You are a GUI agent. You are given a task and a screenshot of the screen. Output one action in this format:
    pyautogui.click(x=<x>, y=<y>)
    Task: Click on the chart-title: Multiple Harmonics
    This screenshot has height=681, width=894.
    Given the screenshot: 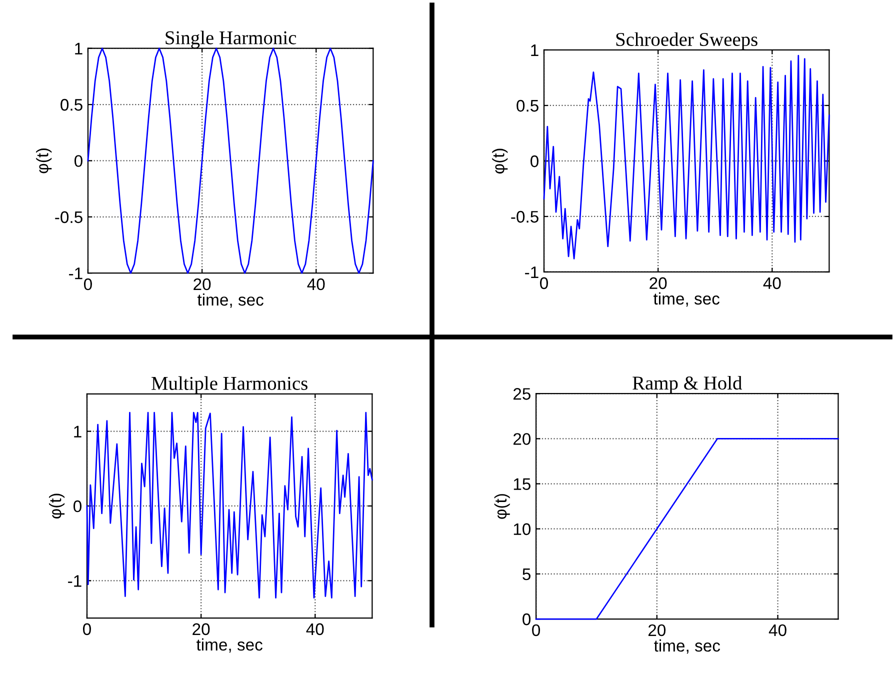 What is the action you would take?
    pyautogui.click(x=230, y=385)
    